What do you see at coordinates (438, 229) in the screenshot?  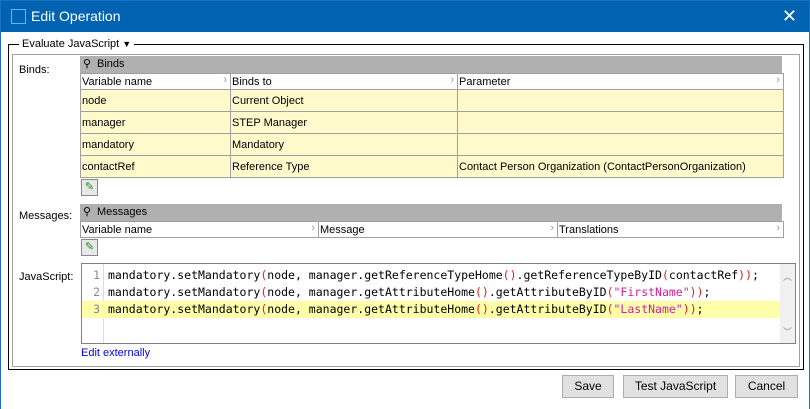 I see `column-header: Message ›` at bounding box center [438, 229].